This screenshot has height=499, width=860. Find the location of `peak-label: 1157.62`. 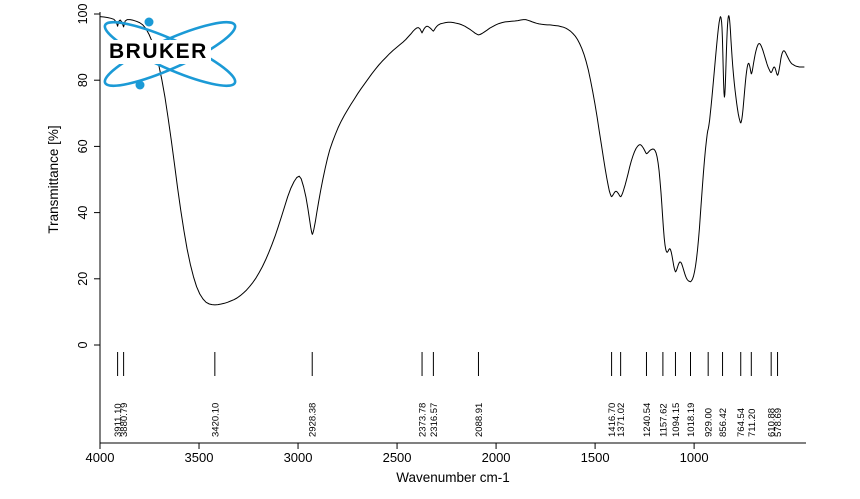

peak-label: 1157.62 is located at coordinates (663, 420).